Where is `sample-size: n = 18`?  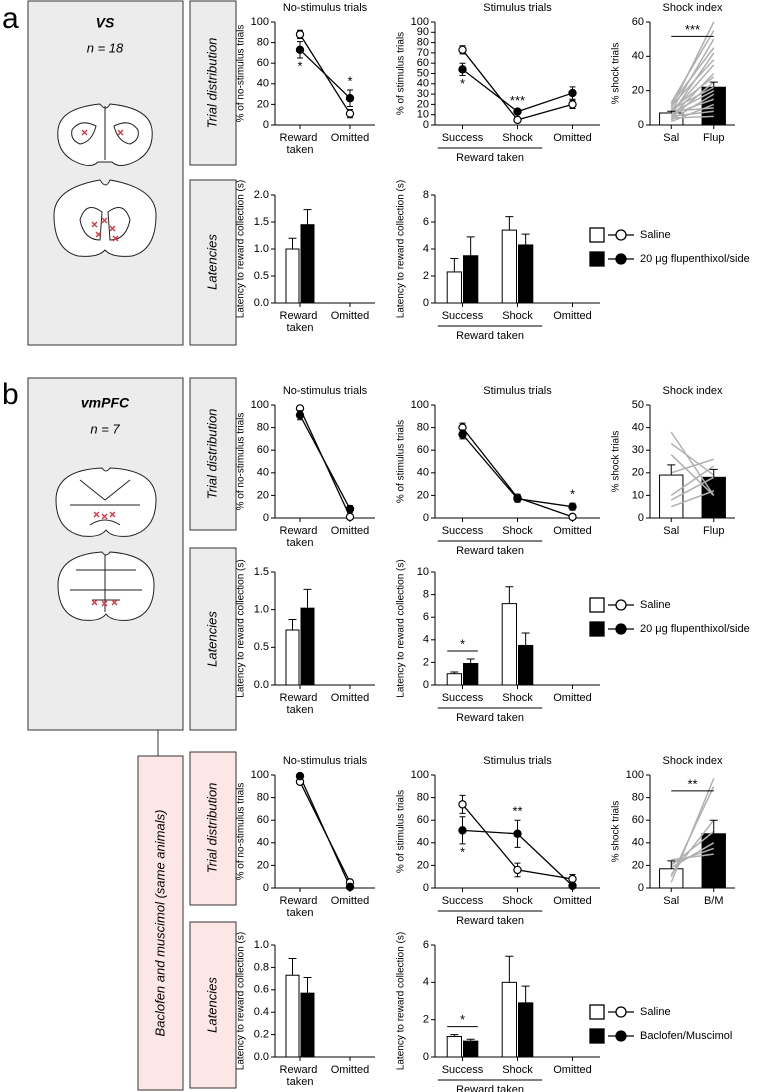 sample-size: n = 18 is located at coordinates (105, 47).